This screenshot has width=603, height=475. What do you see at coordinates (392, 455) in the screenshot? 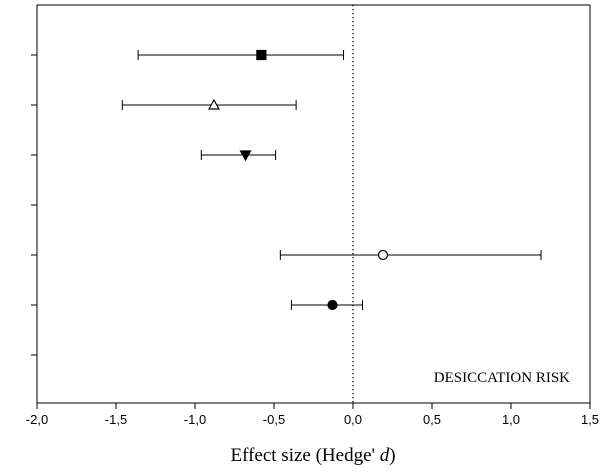
I see `x-axis-title-close: )` at bounding box center [392, 455].